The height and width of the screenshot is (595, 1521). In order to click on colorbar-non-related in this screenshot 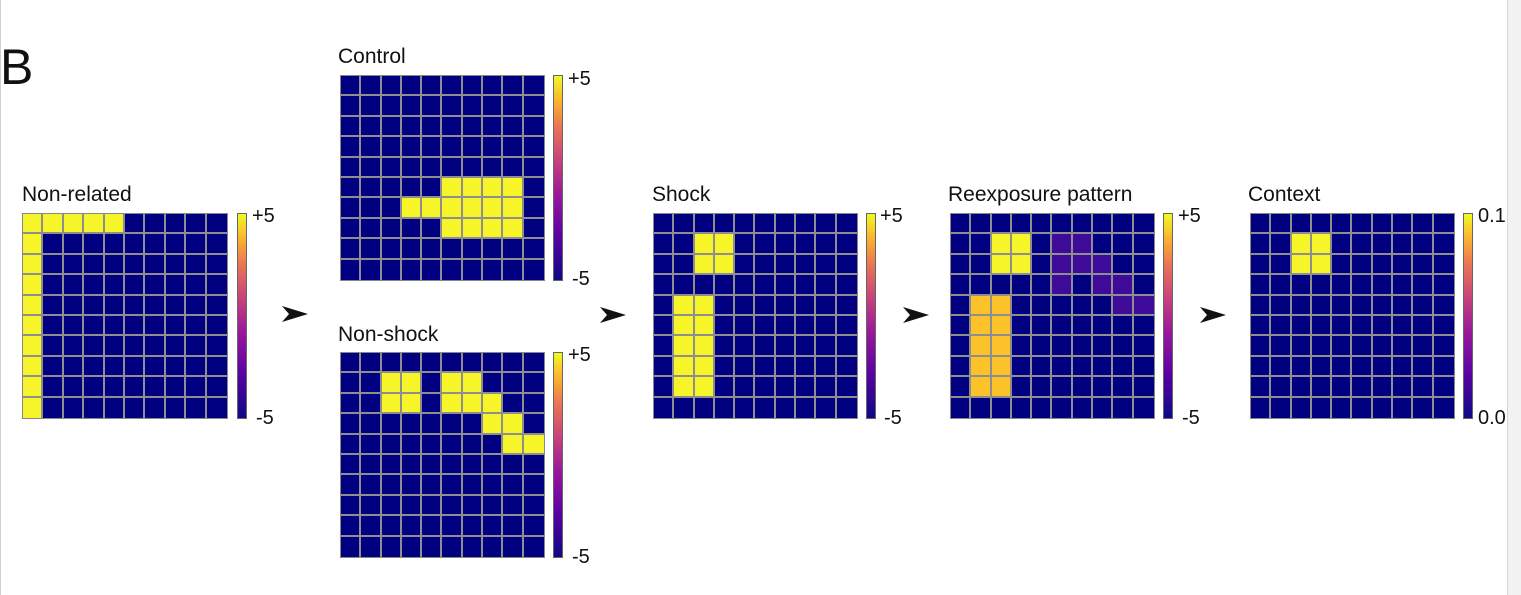, I will do `click(242, 316)`.